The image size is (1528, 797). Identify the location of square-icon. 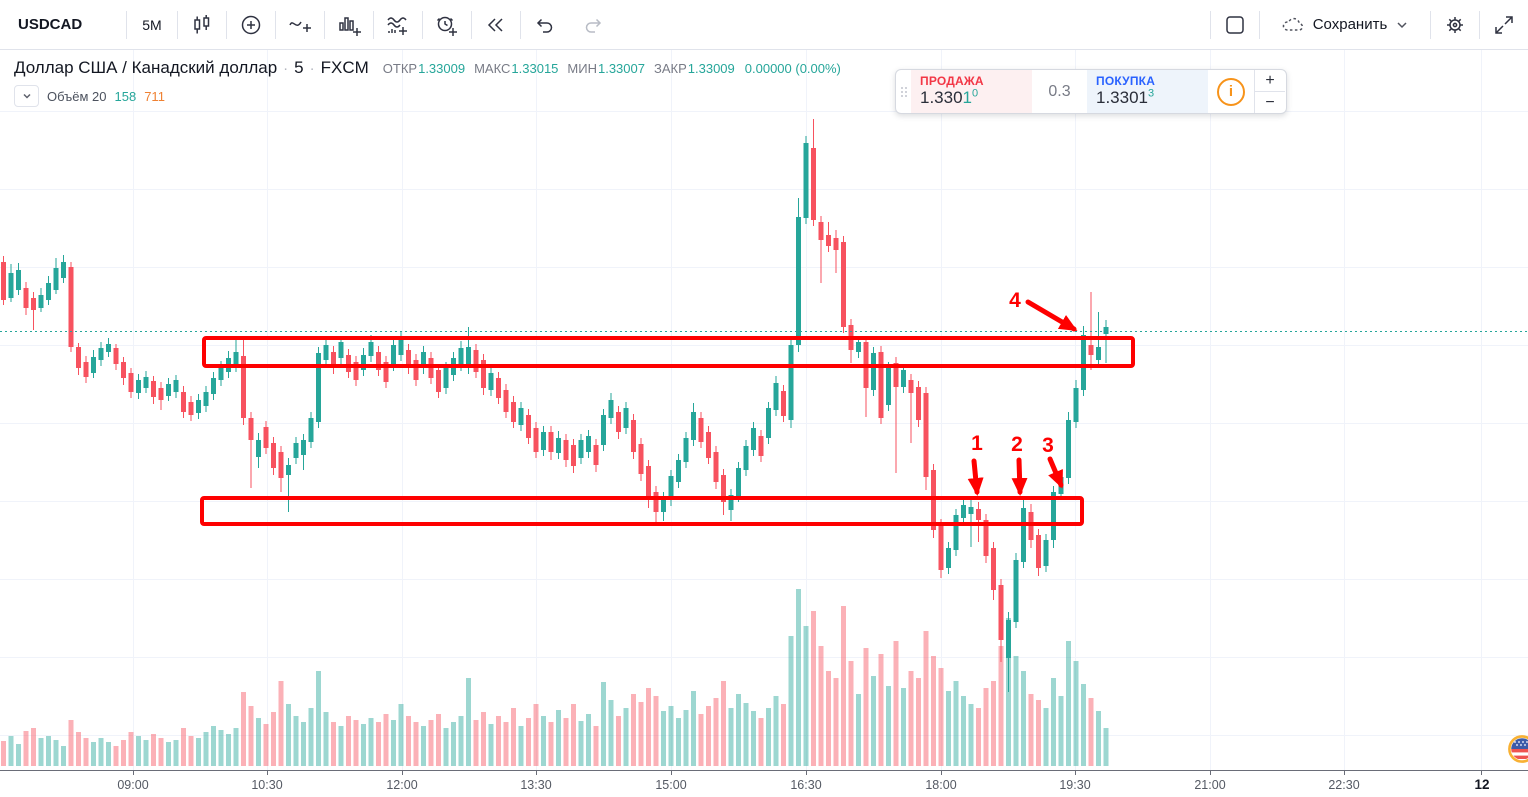
(1235, 24).